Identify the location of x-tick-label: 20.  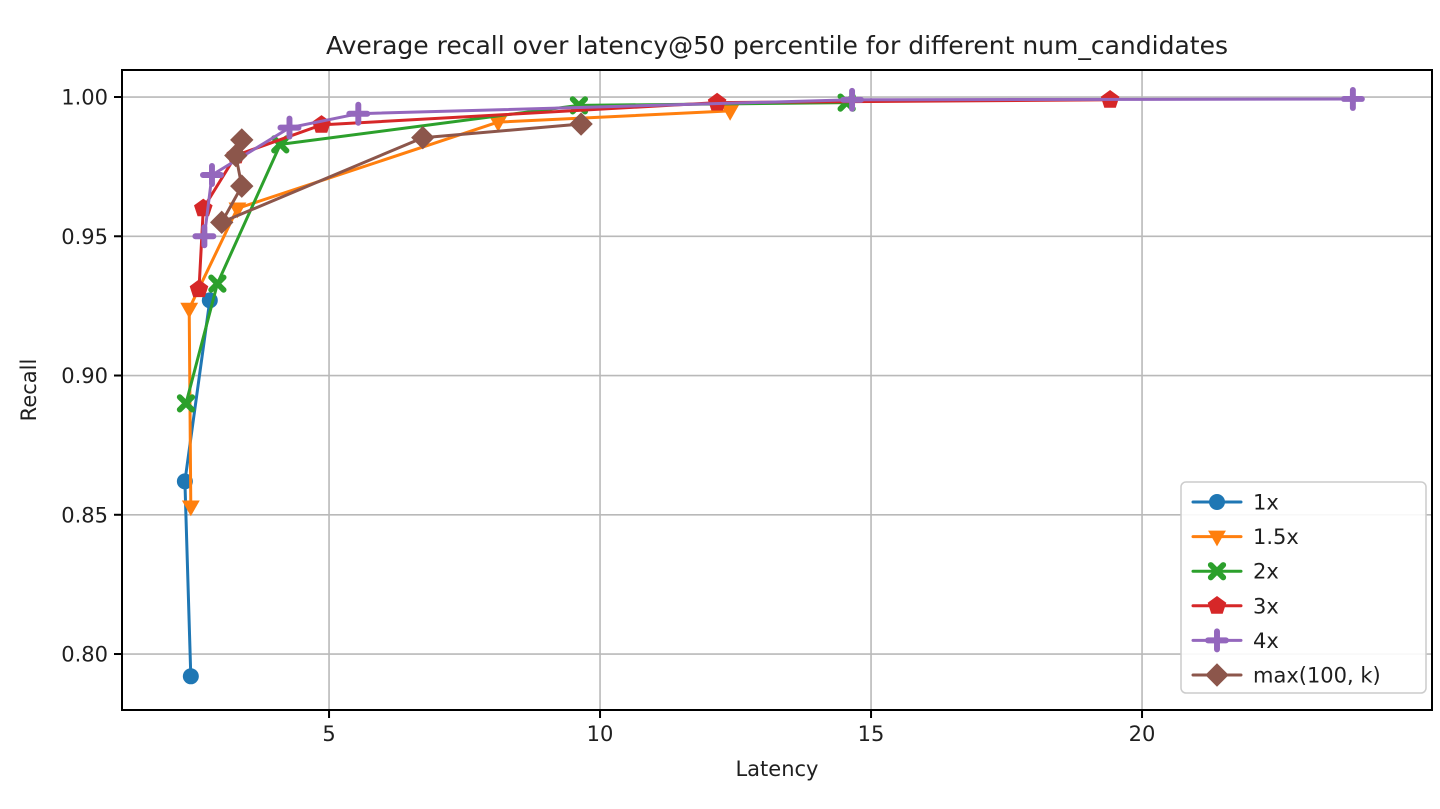
(1142, 734).